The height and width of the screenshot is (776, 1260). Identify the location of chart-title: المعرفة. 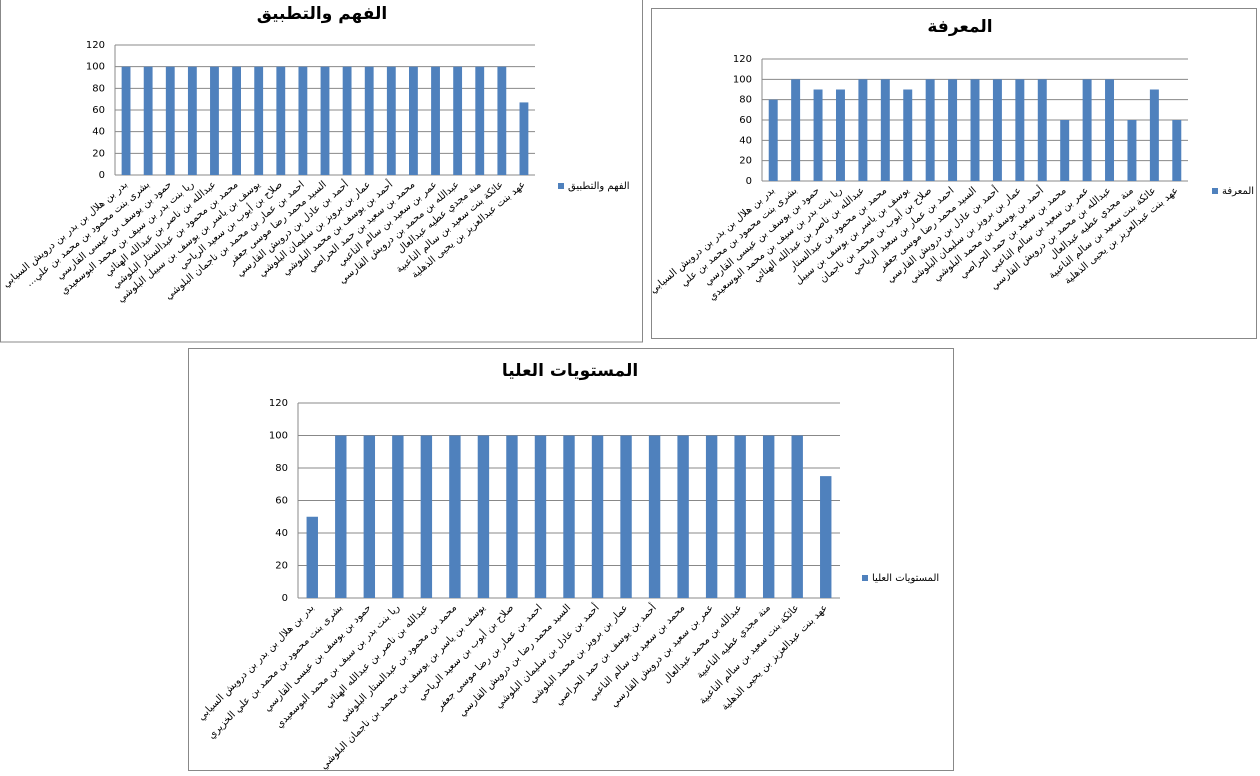
(959, 27).